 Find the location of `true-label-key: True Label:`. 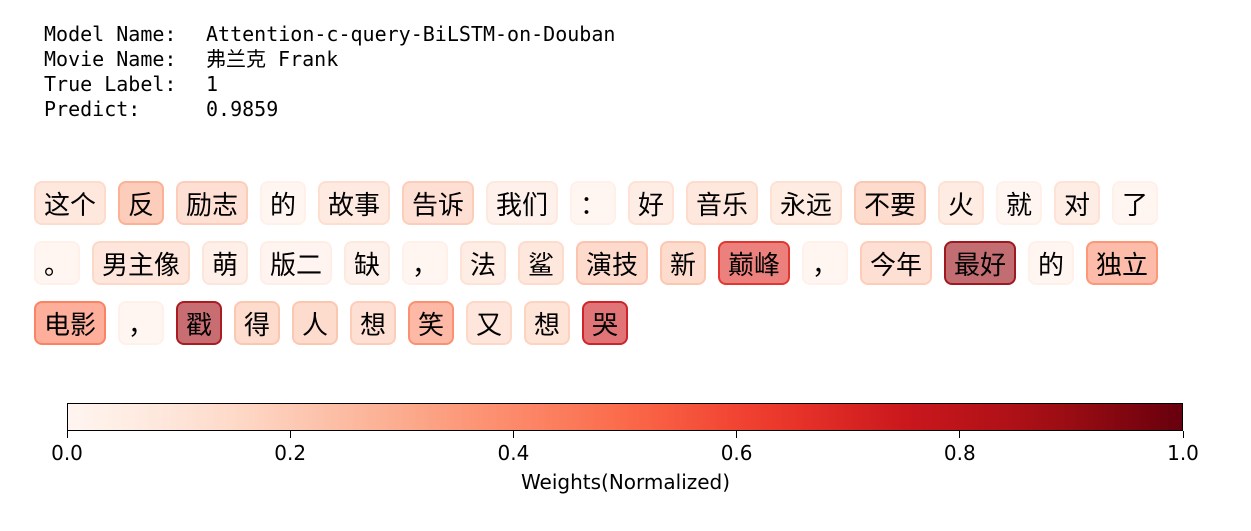

true-label-key: True Label: is located at coordinates (110, 84).